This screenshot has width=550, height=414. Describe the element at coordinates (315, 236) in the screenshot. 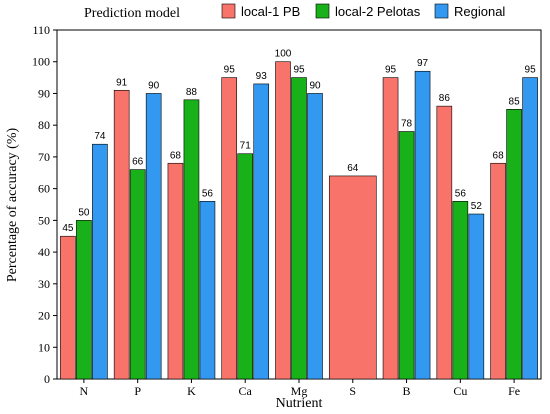

I see `bar-mg-regional` at that location.